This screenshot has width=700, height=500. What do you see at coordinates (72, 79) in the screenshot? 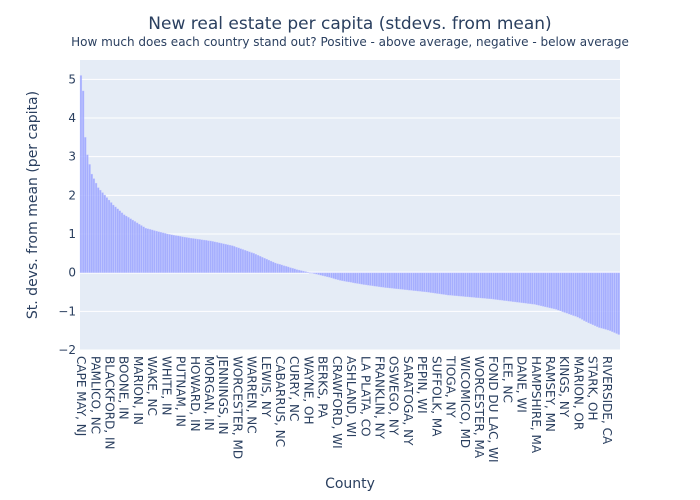
I see `y-tick-label: 5` at bounding box center [72, 79].